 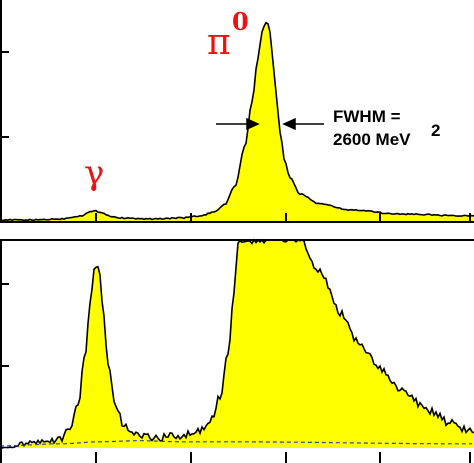 What do you see at coordinates (283, 217) in the screenshot?
I see `top-x-ticks` at bounding box center [283, 217].